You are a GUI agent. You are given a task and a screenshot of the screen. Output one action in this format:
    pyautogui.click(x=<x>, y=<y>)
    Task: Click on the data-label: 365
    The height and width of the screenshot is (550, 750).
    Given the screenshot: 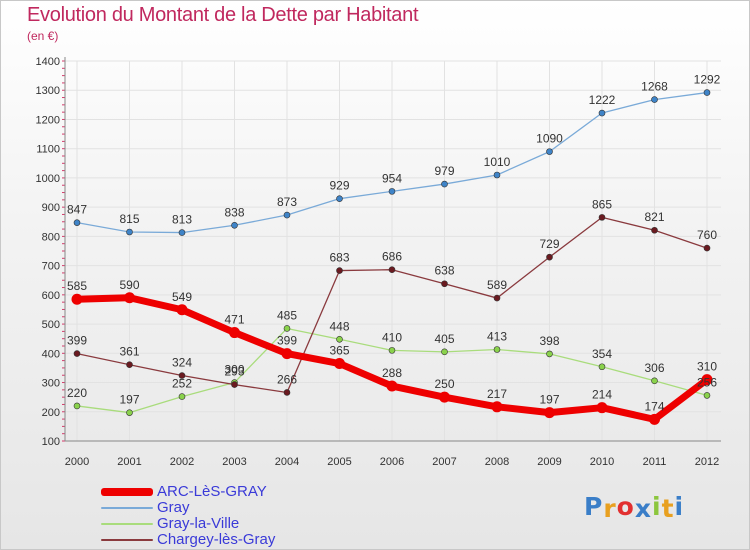 What is the action you would take?
    pyautogui.click(x=339, y=351)
    